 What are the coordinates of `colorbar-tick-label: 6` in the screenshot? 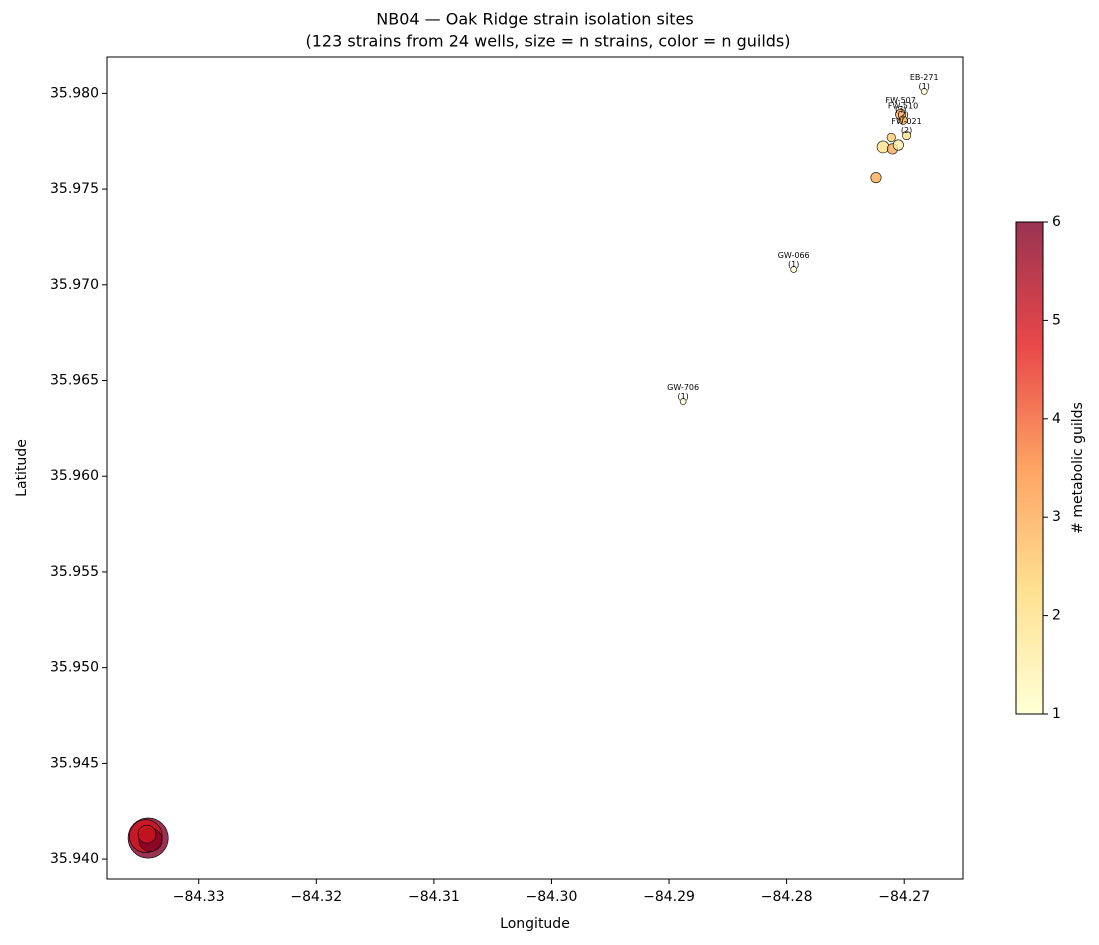 It's located at (1056, 222).